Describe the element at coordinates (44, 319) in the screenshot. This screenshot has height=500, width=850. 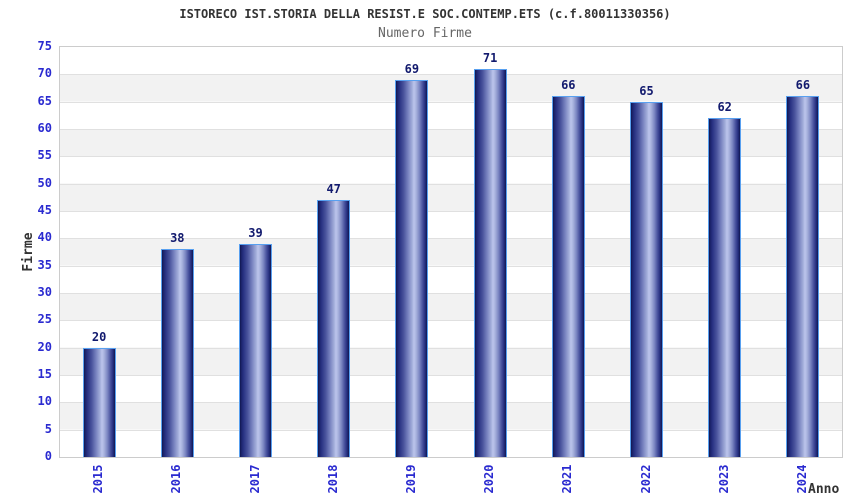
I see `y-tick-25: 25` at that location.